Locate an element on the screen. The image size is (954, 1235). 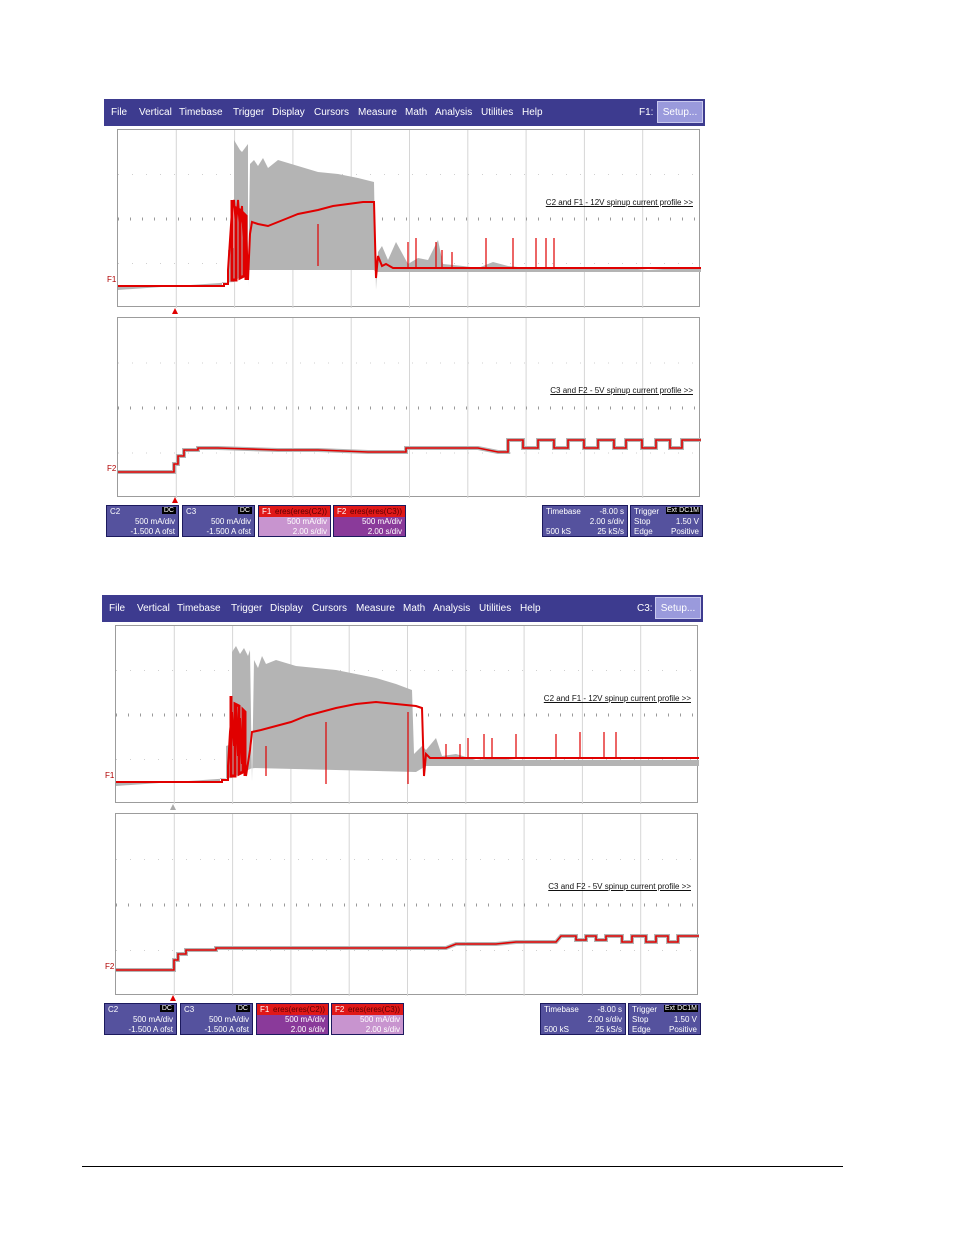
math-formula: eres(eres(C2)) is located at coordinates (301, 511).